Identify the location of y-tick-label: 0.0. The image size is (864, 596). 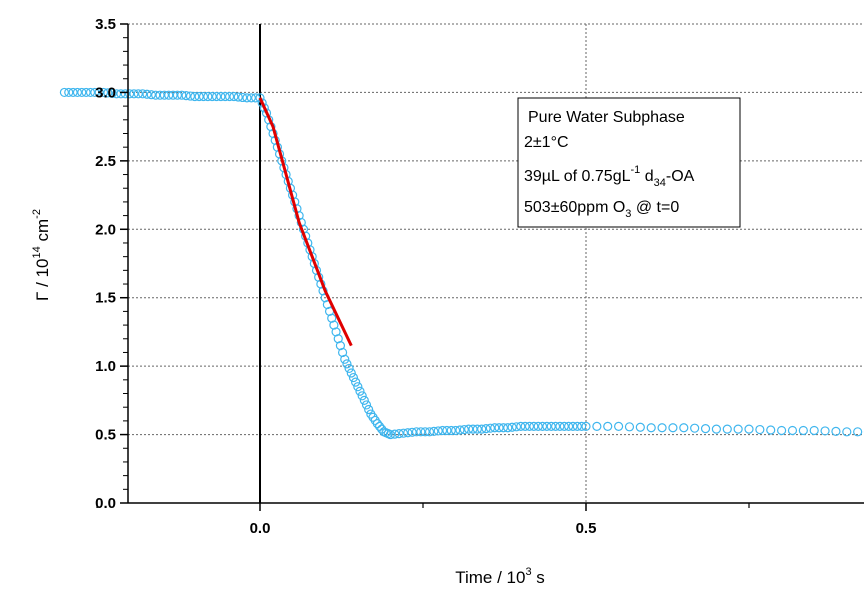
(105, 503).